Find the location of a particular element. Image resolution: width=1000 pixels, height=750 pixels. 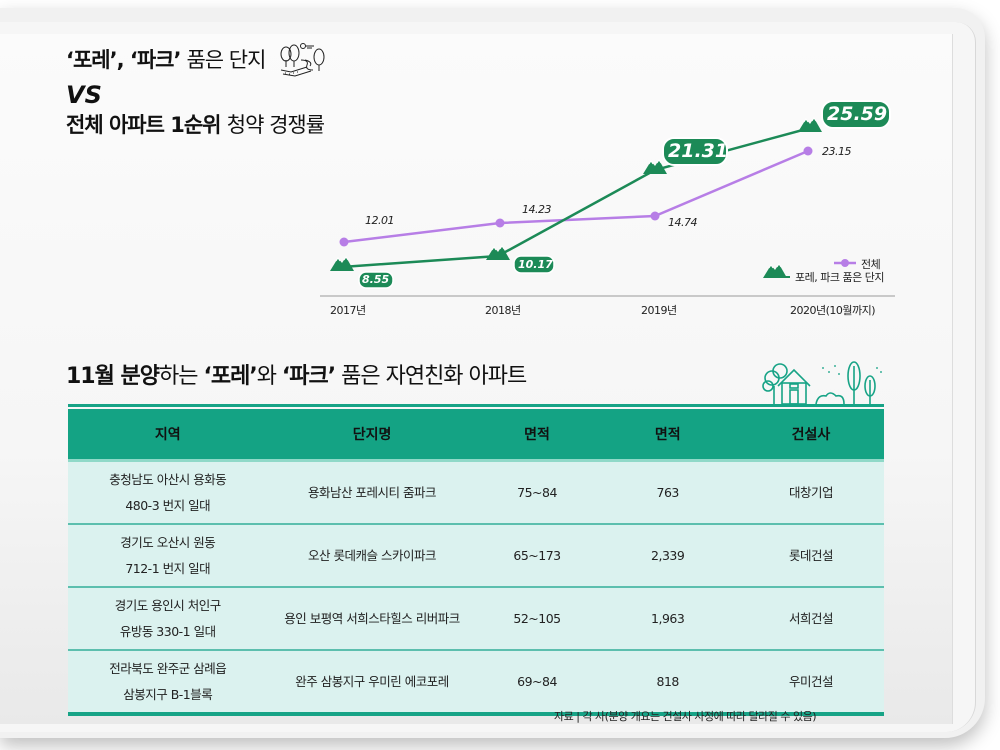

cell-units: 1,963 is located at coordinates (667, 619).